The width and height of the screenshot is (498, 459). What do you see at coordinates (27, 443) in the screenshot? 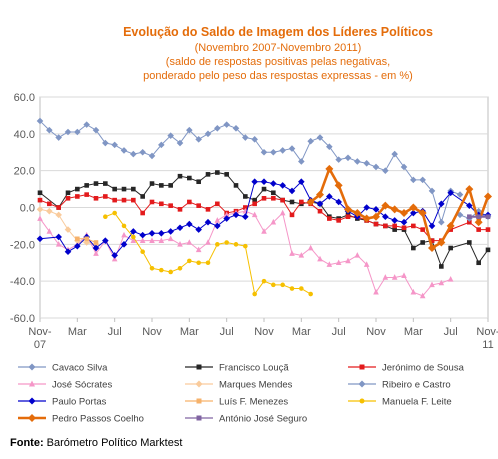
I see `source-label: Fonte:` at bounding box center [27, 443].